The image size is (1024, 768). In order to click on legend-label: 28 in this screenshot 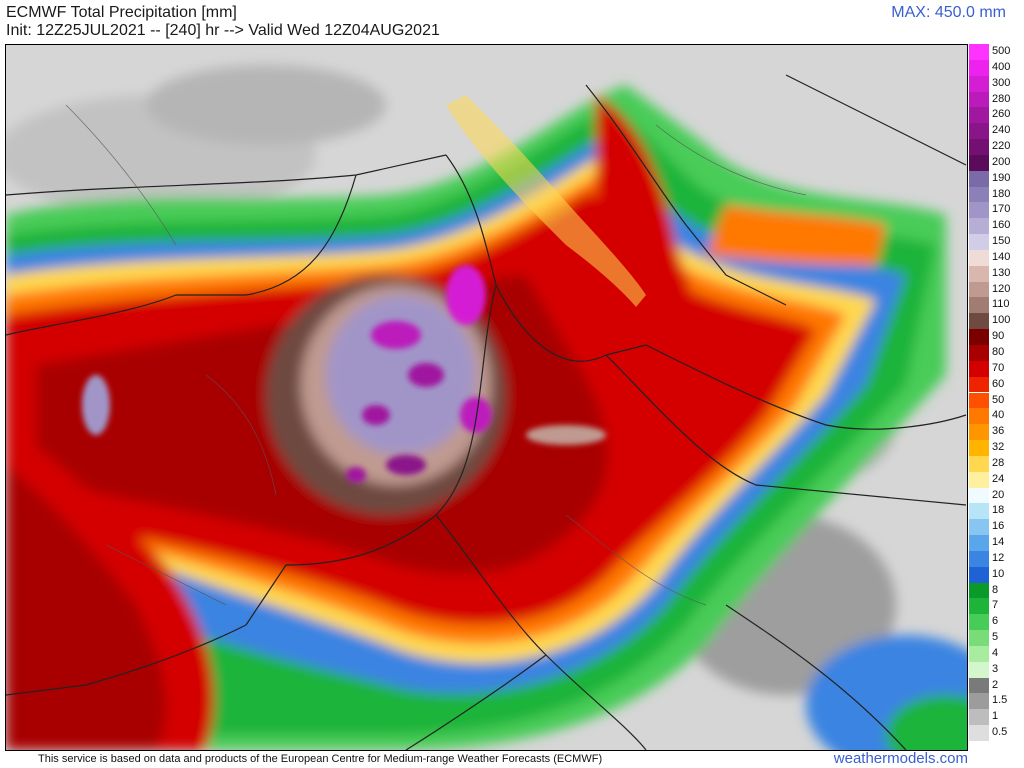, I will do `click(998, 462)`.